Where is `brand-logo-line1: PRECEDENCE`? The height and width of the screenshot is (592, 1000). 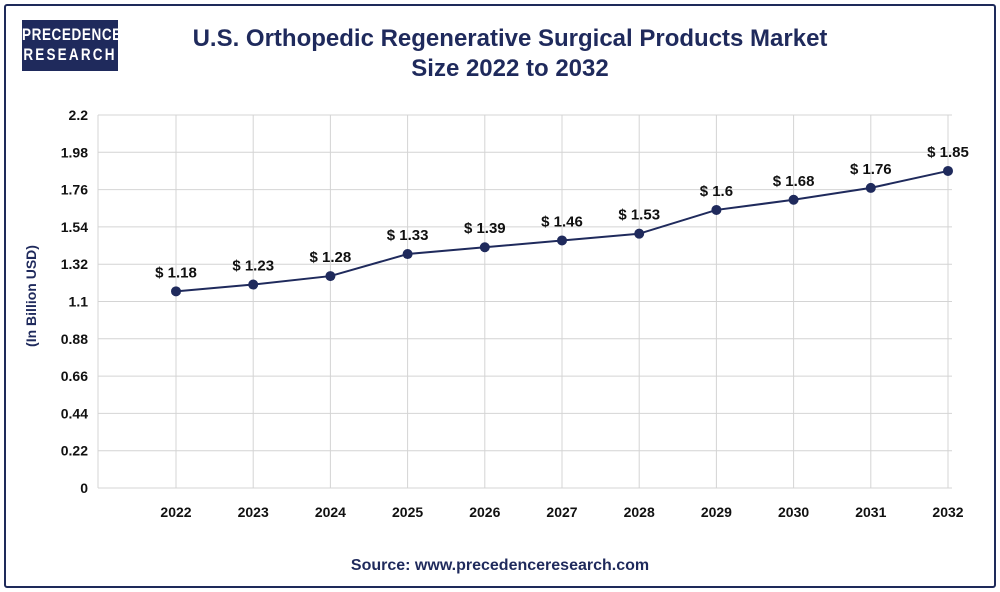 brand-logo-line1: PRECEDENCE is located at coordinates (72, 34).